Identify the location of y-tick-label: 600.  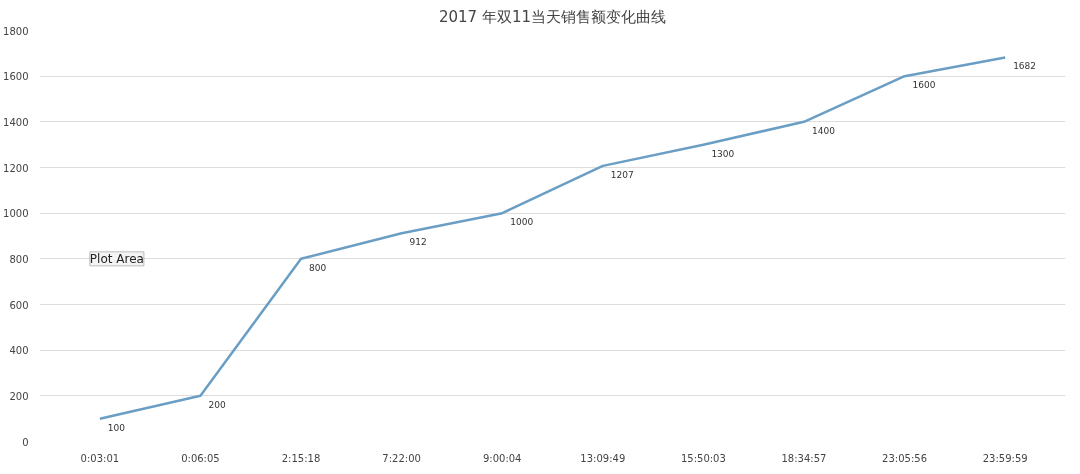
(19, 305).